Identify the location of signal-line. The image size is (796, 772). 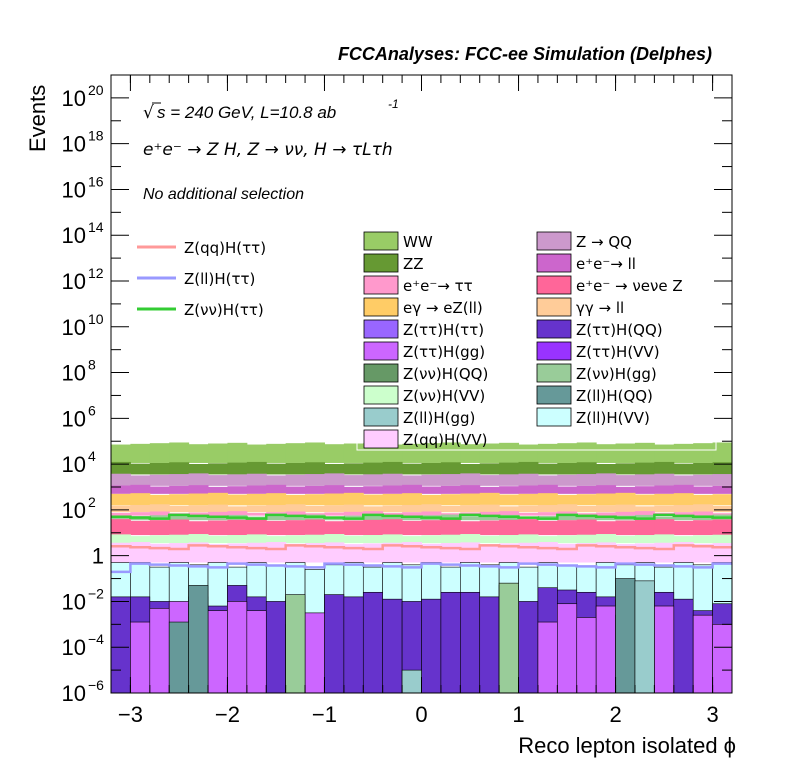
(421, 568).